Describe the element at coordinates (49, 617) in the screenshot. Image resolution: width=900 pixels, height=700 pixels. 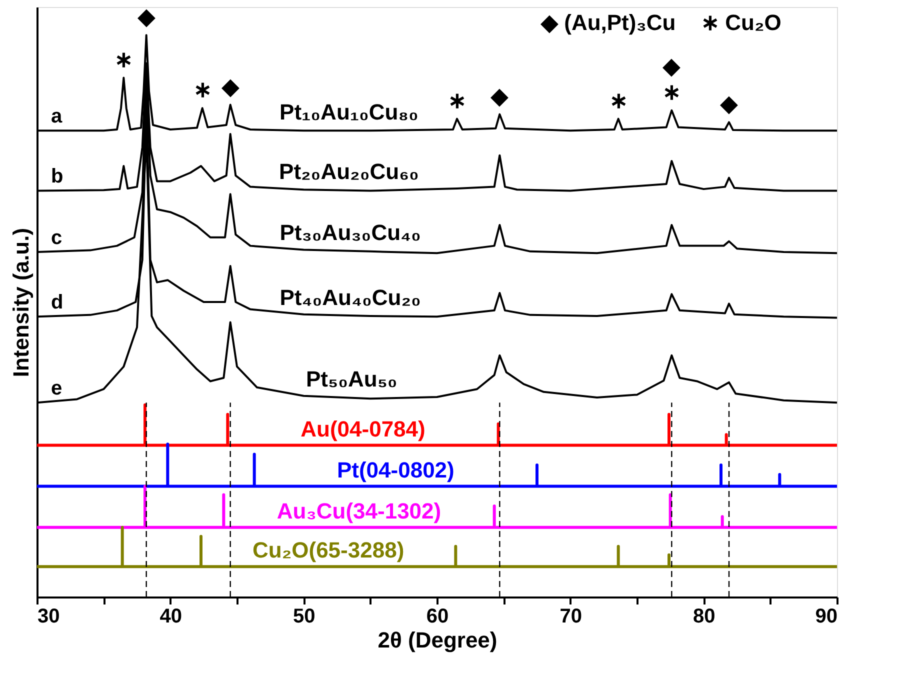
I see `x-tick-label: 30` at that location.